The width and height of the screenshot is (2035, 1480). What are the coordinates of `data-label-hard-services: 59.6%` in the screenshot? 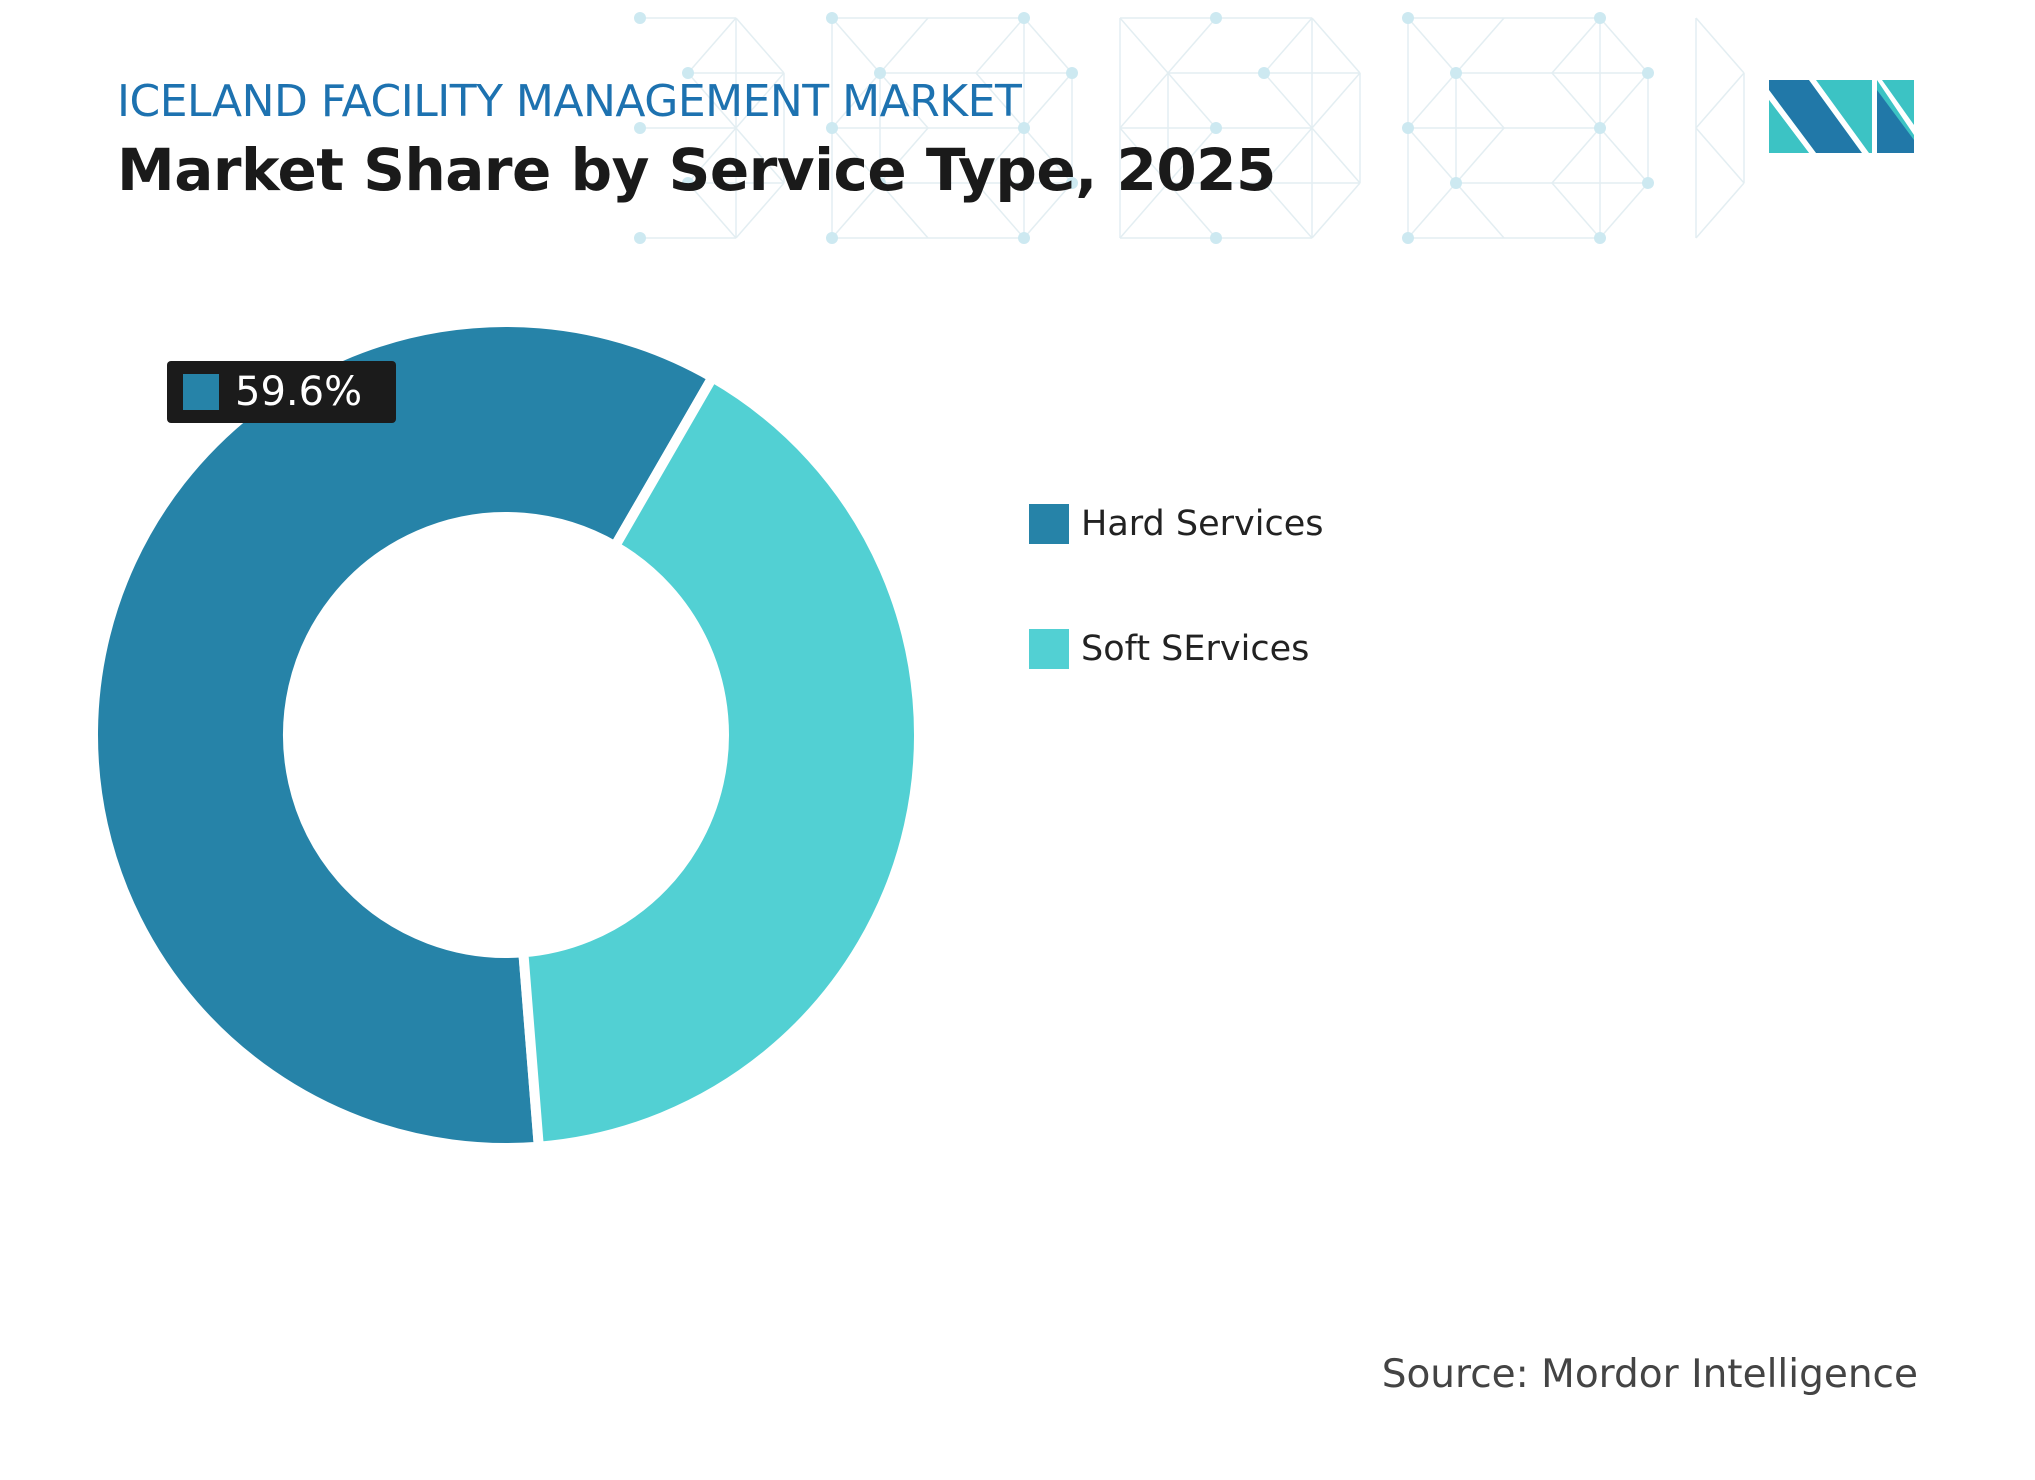 It's located at (281, 392).